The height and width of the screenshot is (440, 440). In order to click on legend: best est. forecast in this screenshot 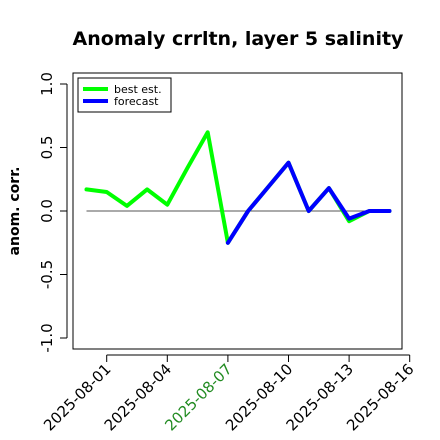, I will do `click(124, 95)`.